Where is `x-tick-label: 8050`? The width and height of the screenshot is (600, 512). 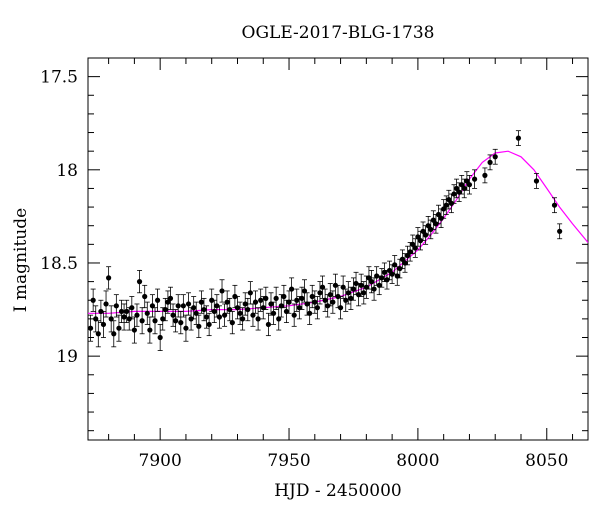 x-tick-label: 8050 is located at coordinates (546, 461).